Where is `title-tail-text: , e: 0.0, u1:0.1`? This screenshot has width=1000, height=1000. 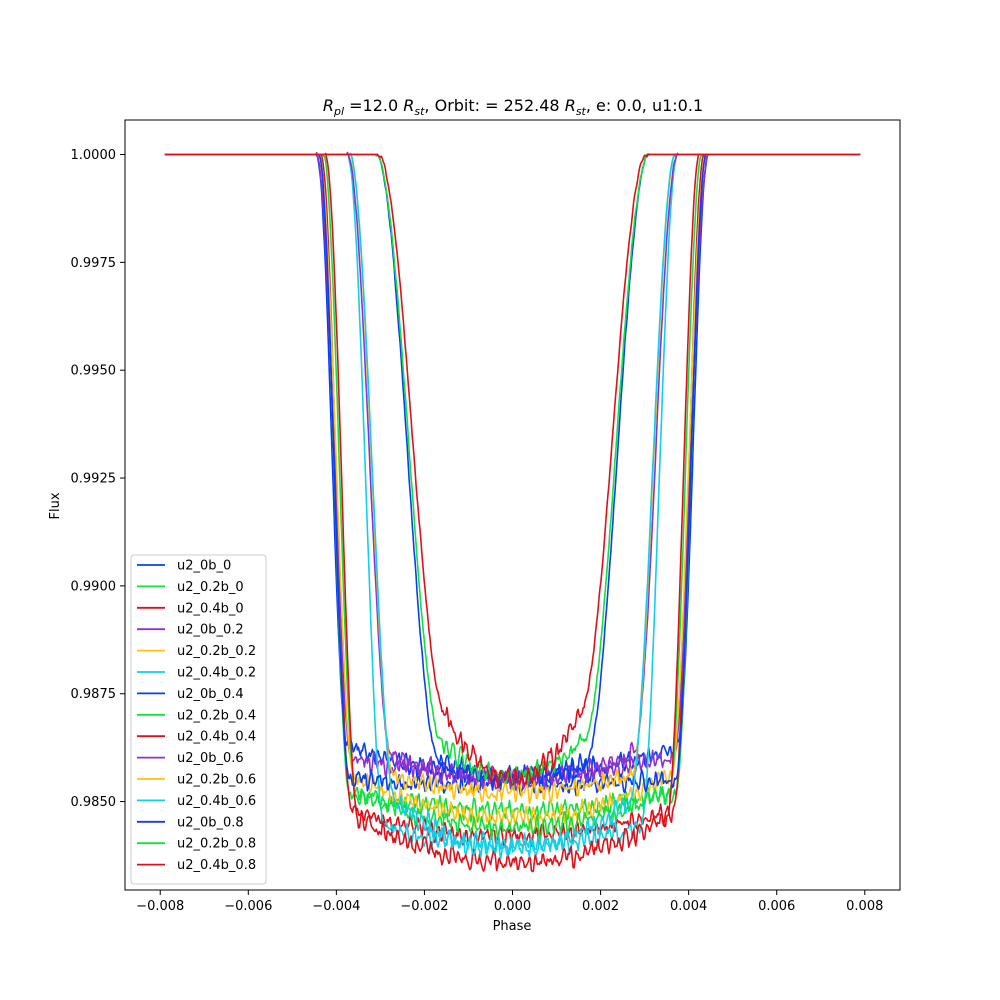
title-tail-text: , e: 0.0, u1:0.1 is located at coordinates (644, 105).